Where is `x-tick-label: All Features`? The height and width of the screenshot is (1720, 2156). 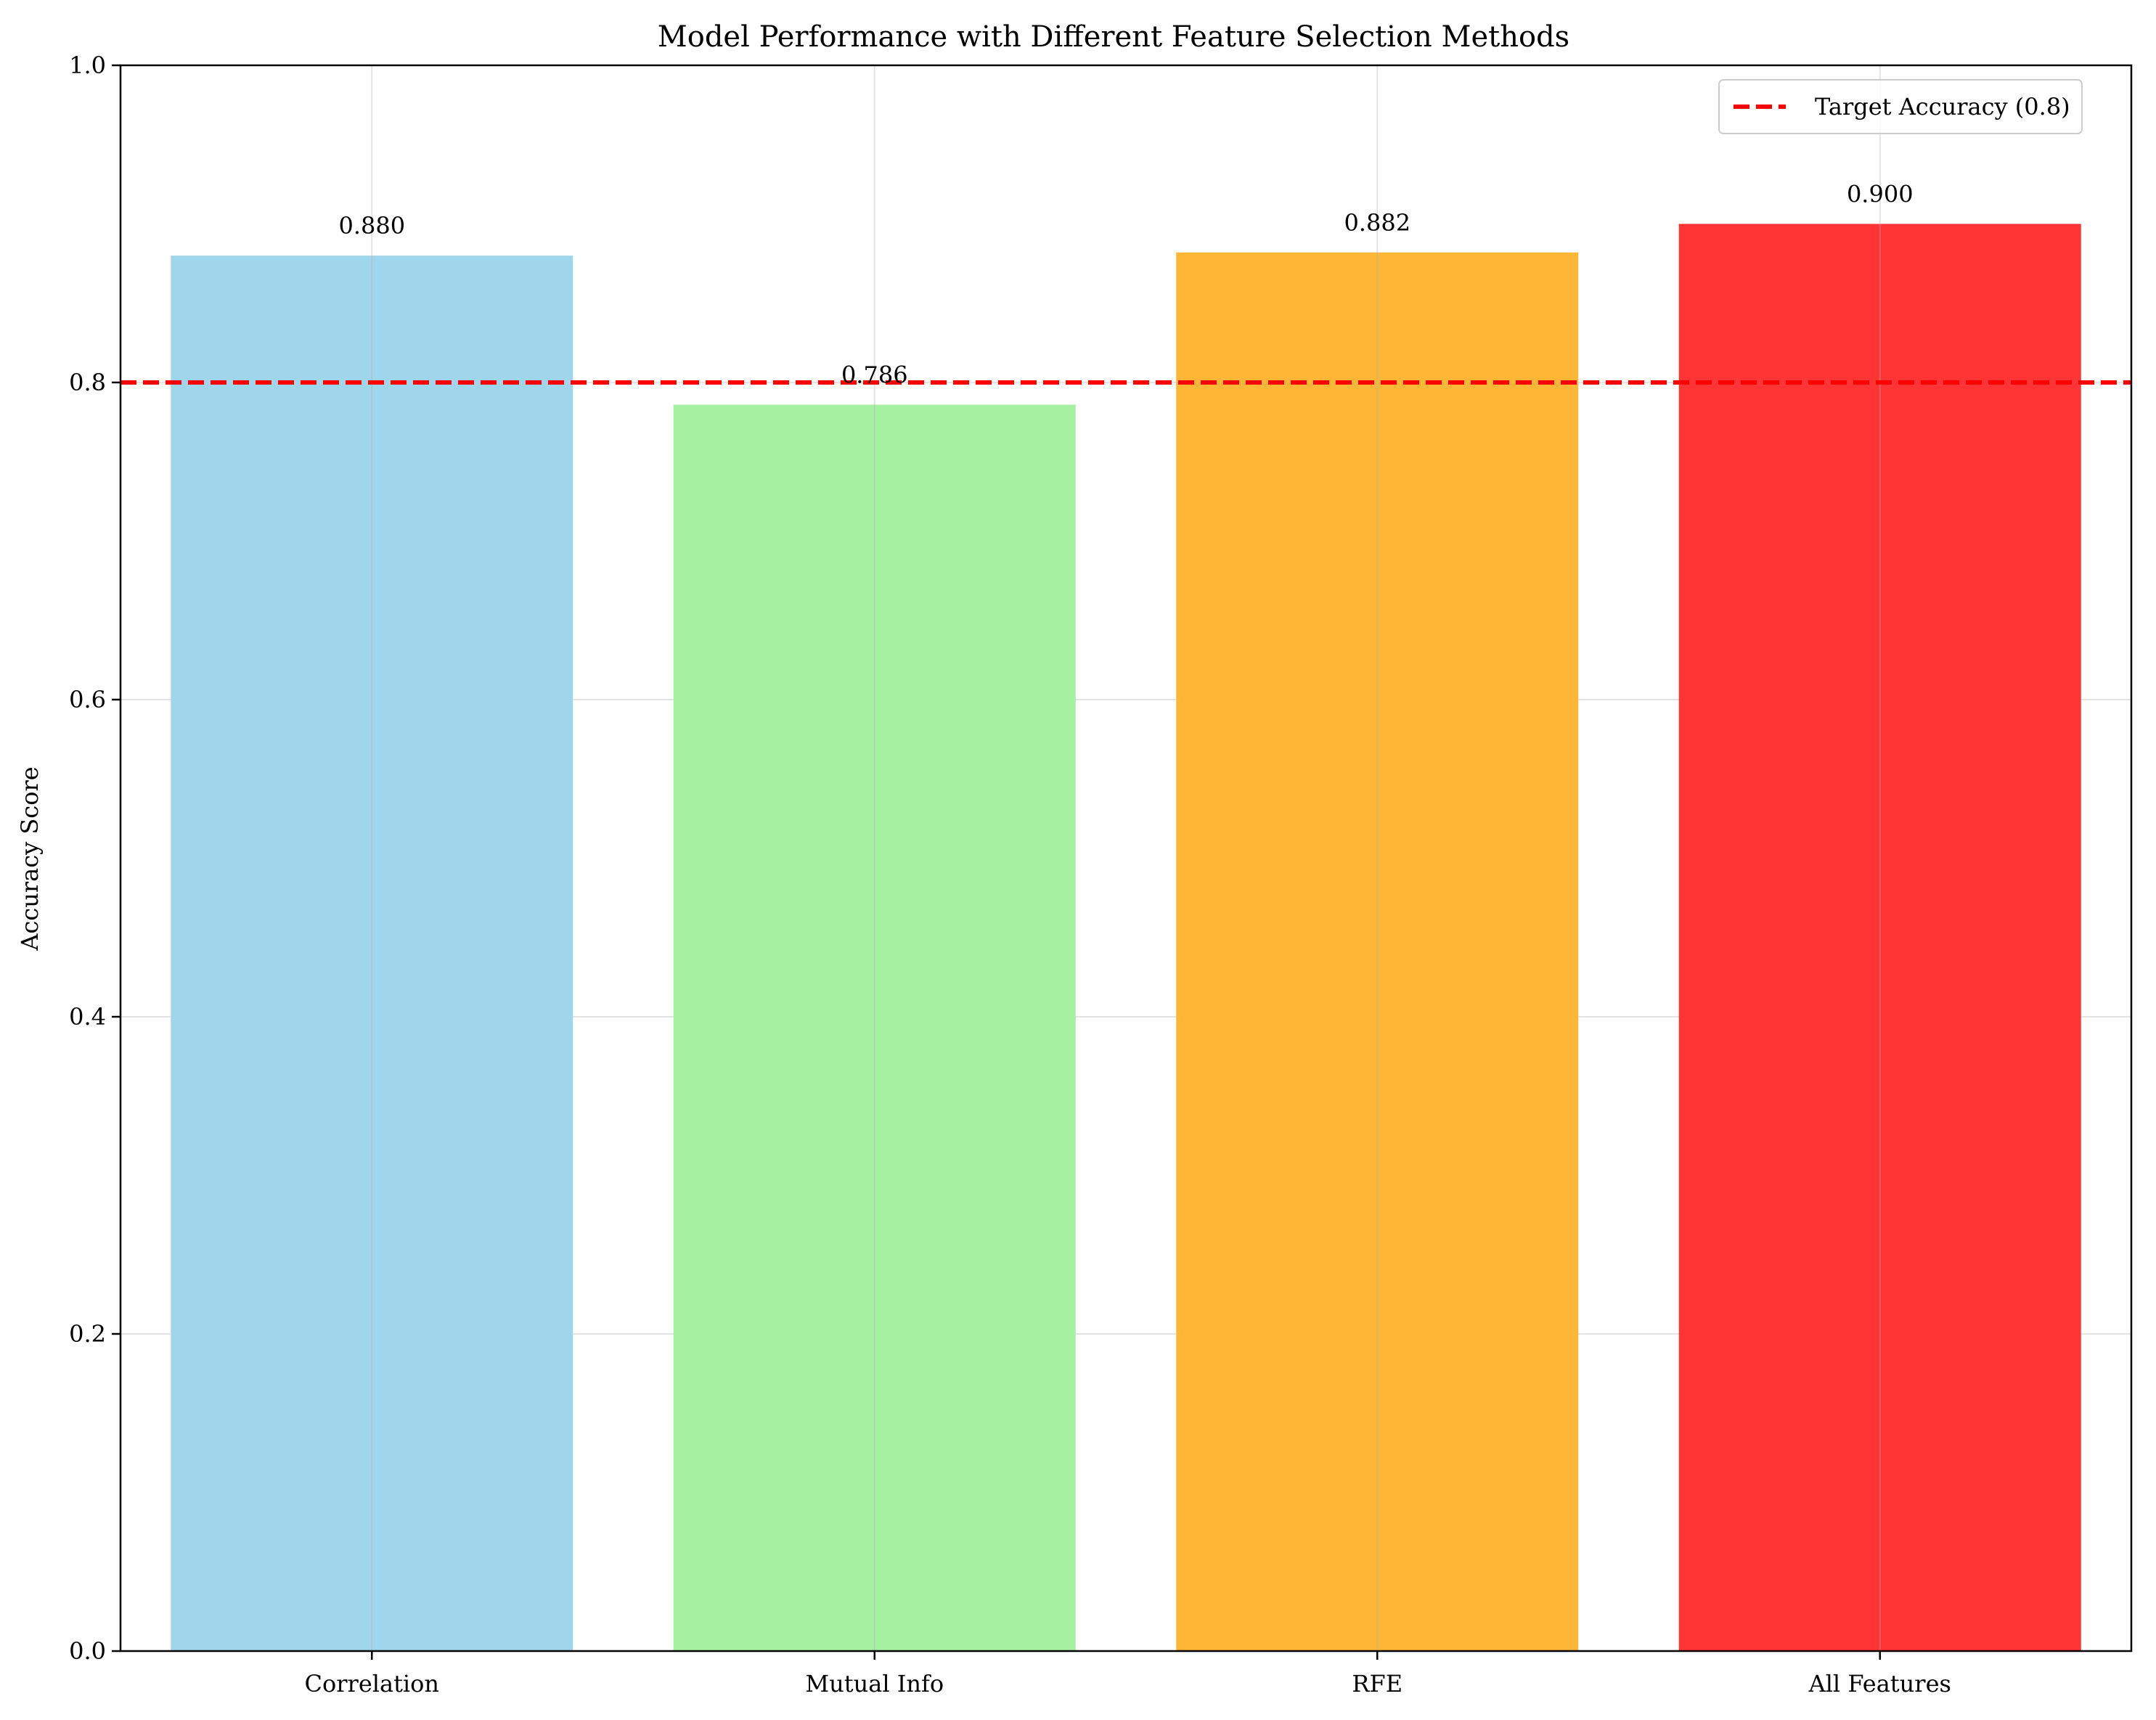
x-tick-label: All Features is located at coordinates (1880, 1684).